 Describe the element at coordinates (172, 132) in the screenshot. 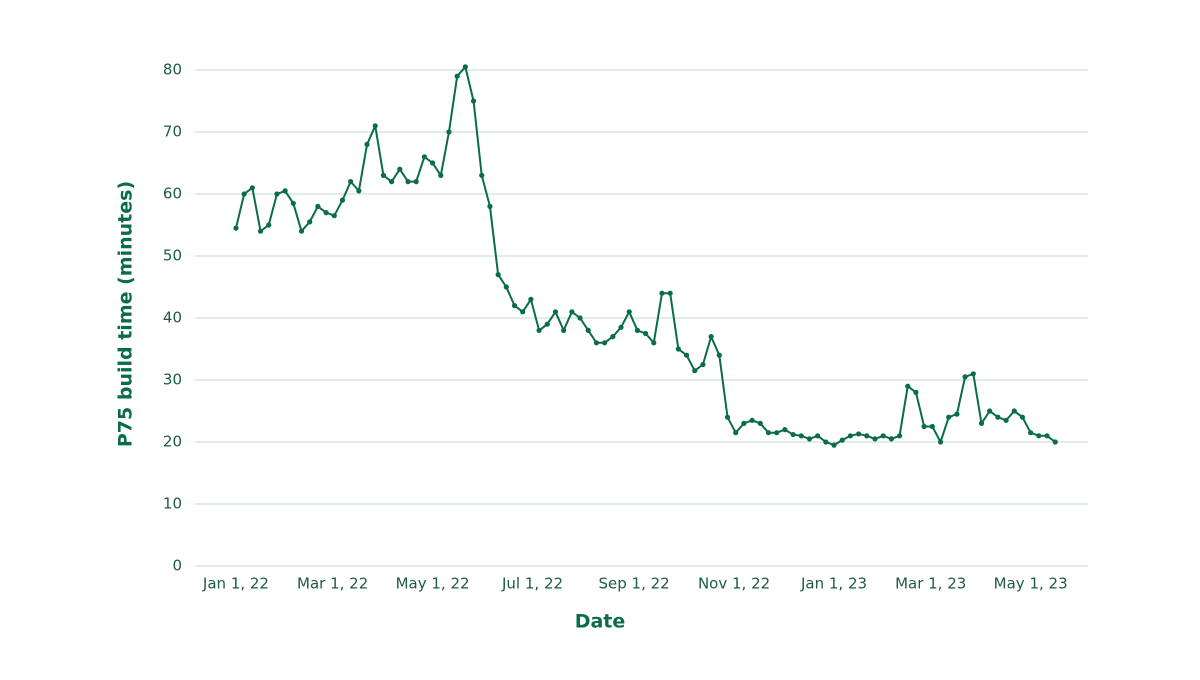

I see `y-tick-label: 70` at that location.